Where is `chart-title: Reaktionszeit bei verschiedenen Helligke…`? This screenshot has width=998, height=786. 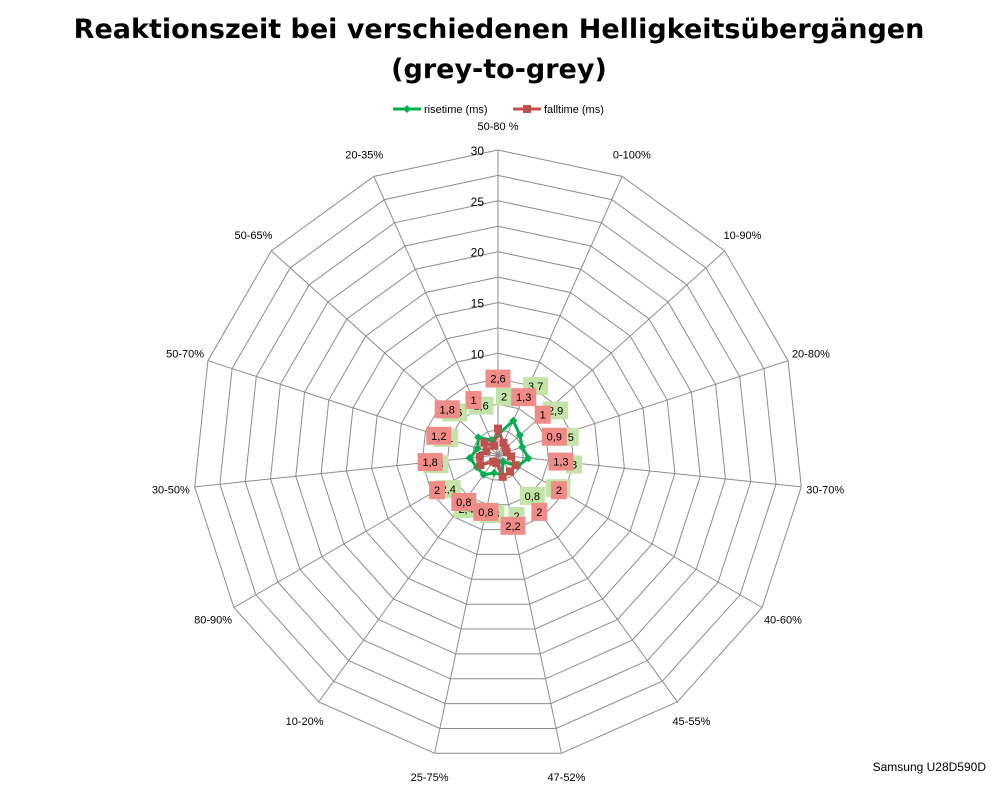
chart-title: Reaktionszeit bei verschiedenen Helligke… is located at coordinates (499, 50).